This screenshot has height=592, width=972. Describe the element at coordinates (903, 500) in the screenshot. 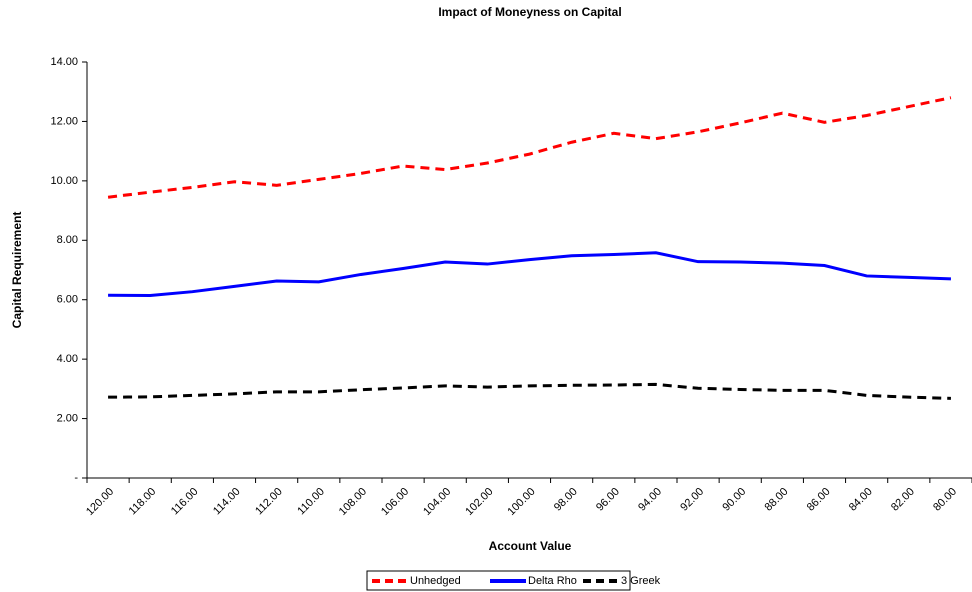

I see `x-tick-label: 82.00` at that location.